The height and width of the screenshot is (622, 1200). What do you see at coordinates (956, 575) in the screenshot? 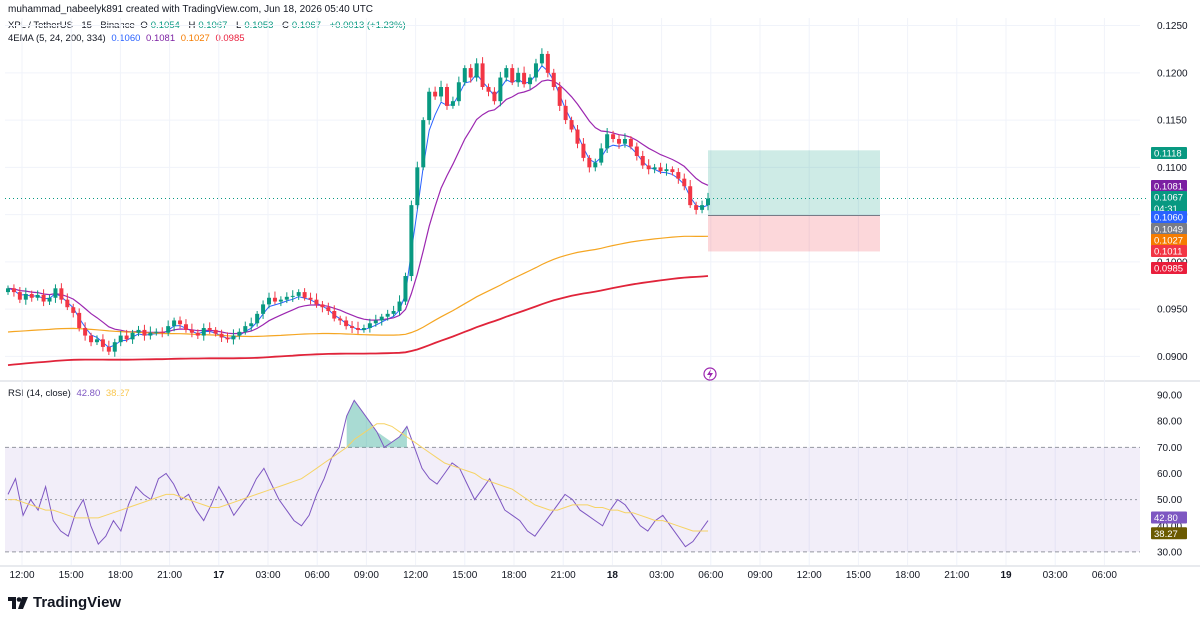
I see `time-tick-label: 21:00` at bounding box center [956, 575].